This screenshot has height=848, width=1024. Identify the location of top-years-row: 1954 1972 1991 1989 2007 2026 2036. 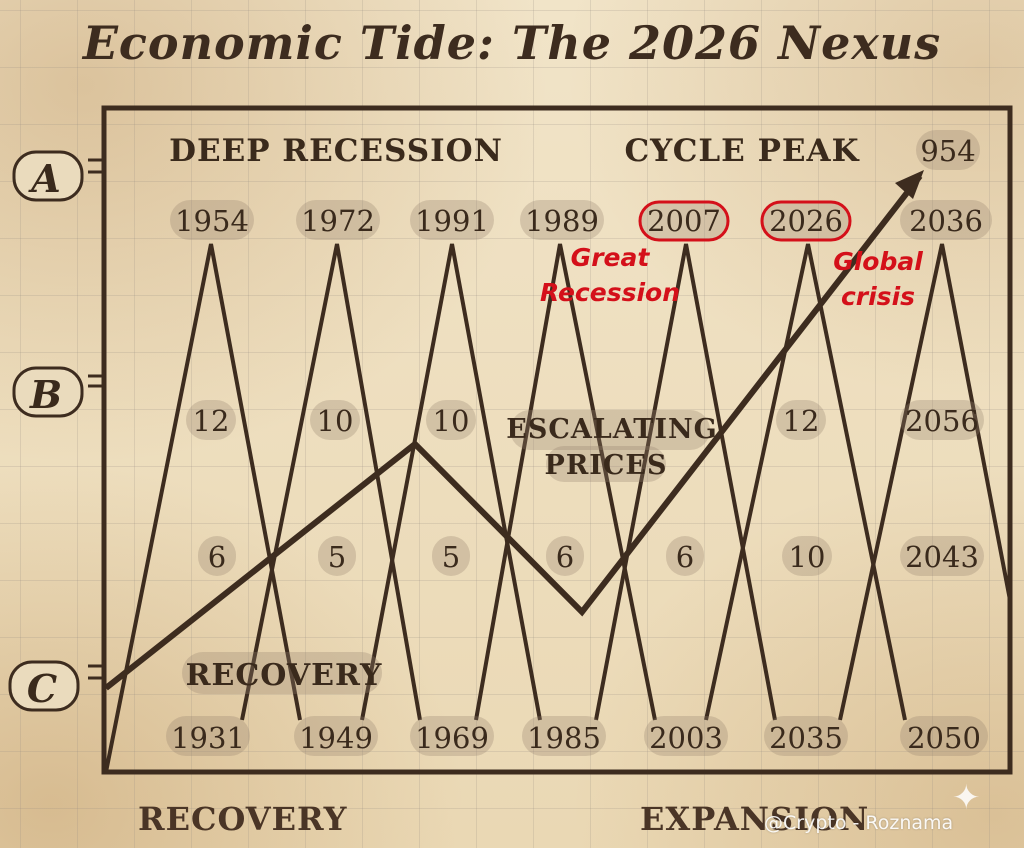
(581, 221).